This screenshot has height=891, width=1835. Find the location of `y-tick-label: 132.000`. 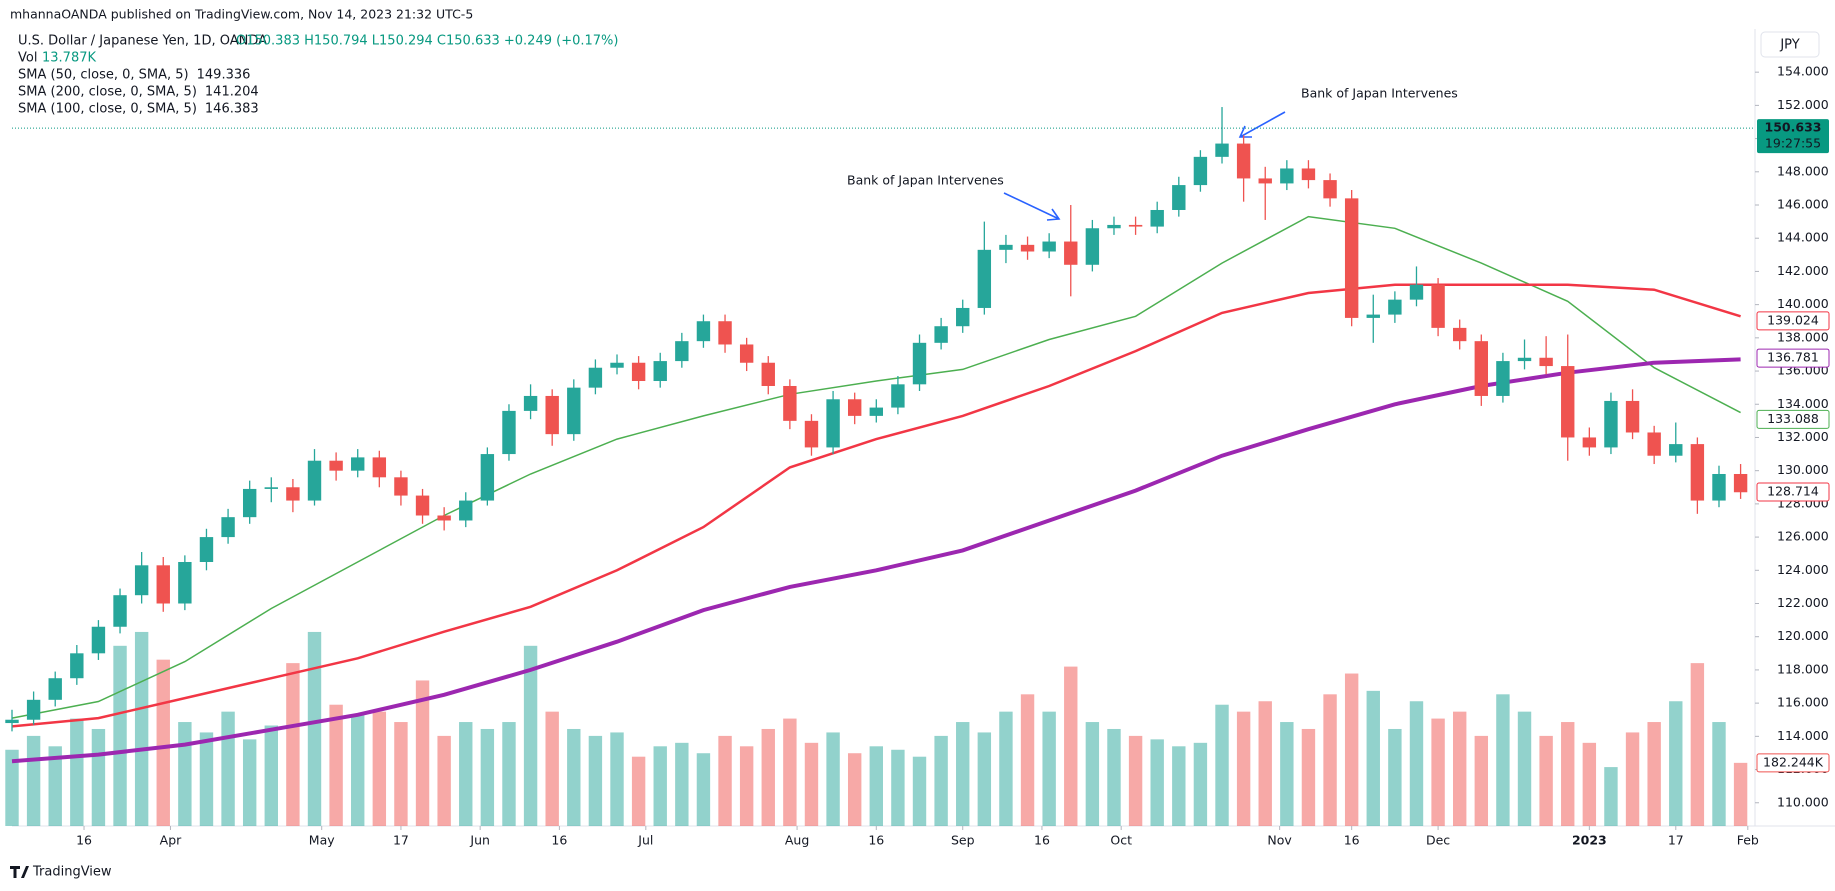

y-tick-label: 132.000 is located at coordinates (1803, 436).